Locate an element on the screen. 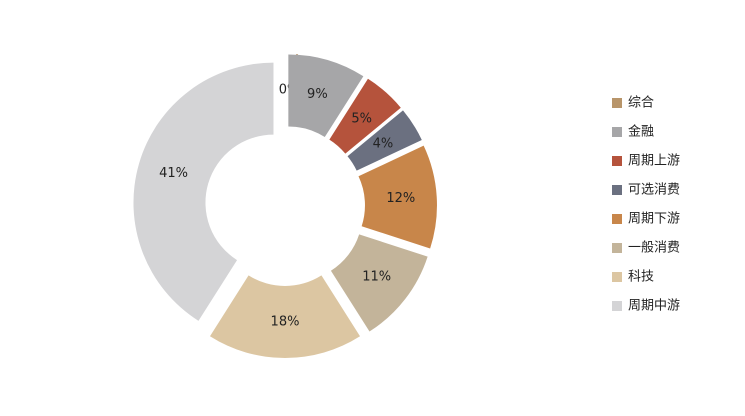  legend-label: 金融 is located at coordinates (641, 132).